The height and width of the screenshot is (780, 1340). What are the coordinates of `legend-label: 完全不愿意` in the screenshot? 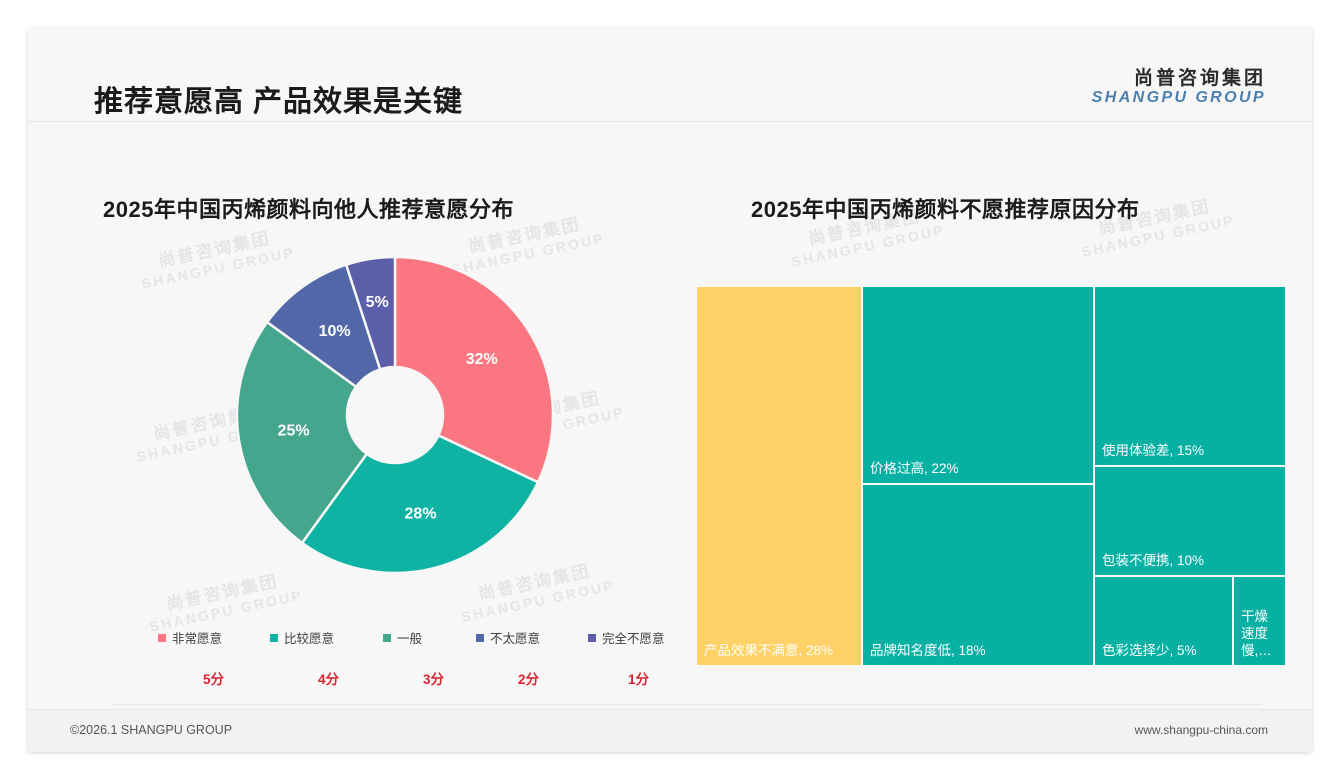 It's located at (633, 639).